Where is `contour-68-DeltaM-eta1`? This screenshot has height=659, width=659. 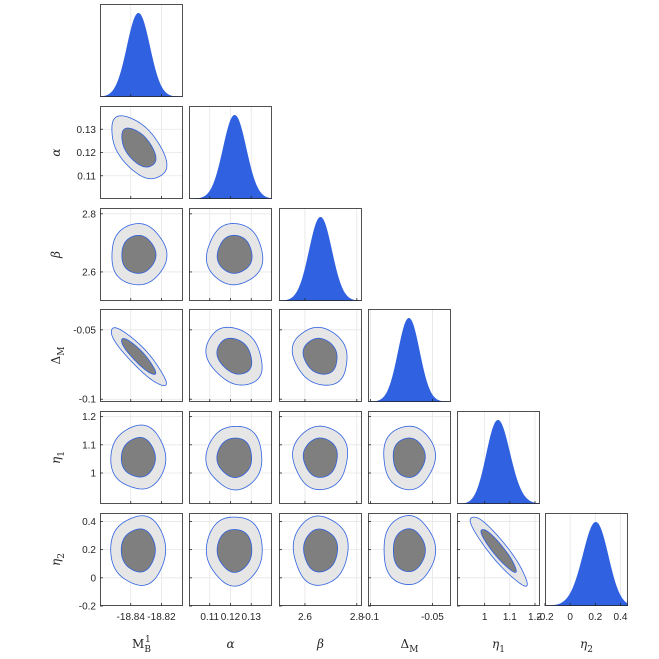 contour-68-DeltaM-eta1 is located at coordinates (409, 457).